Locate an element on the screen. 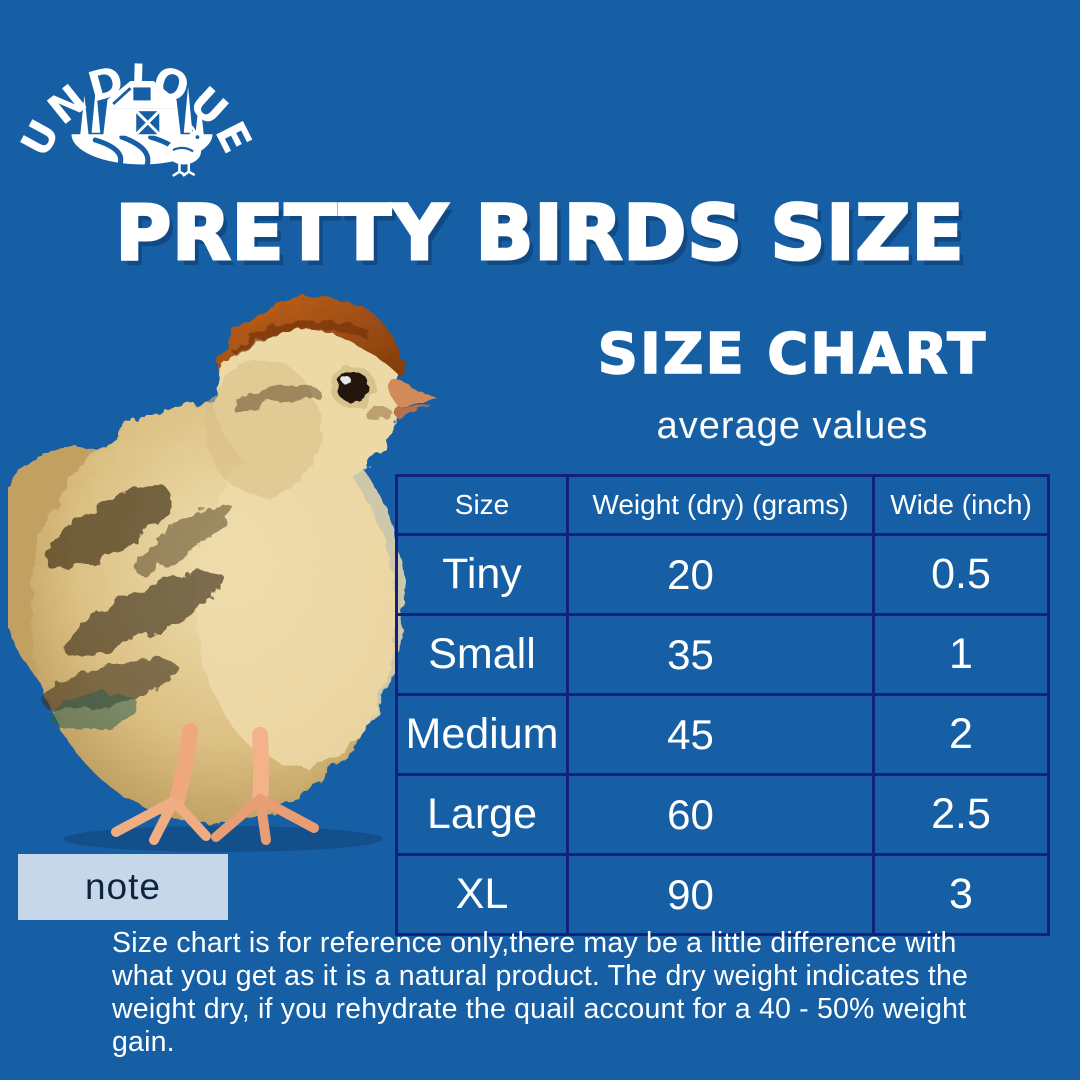  table-header-row: Size Weight (dry) (grams) Wide (inch) is located at coordinates (722, 505).